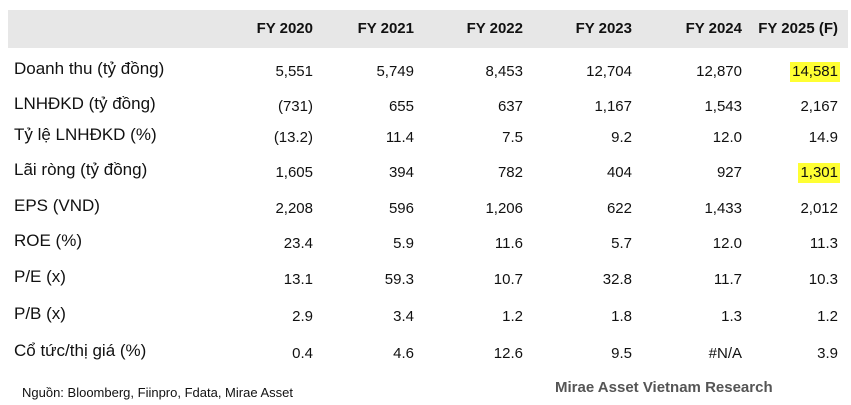 The width and height of the screenshot is (851, 405). Describe the element at coordinates (725, 353) in the screenshot. I see `cell: #N/A` at that location.